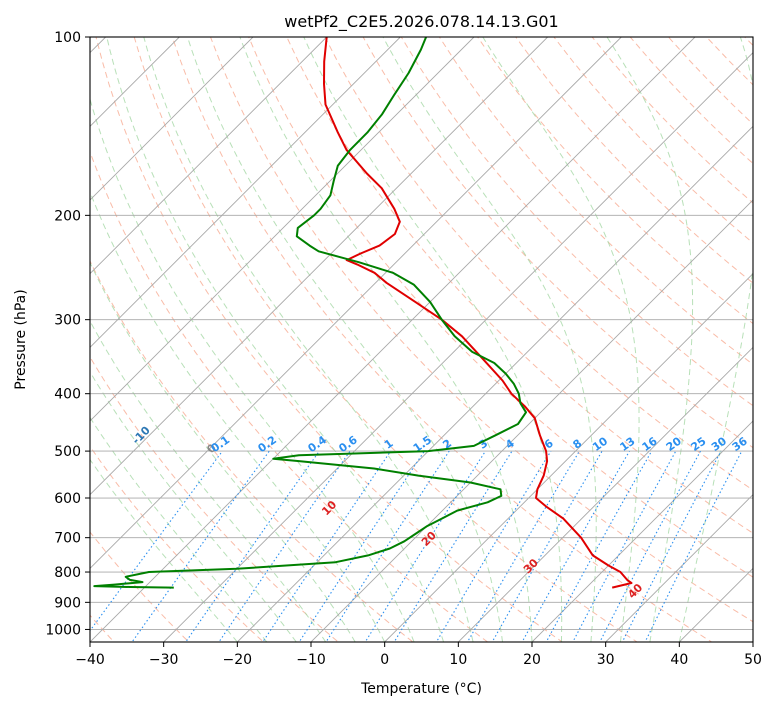 This screenshot has width=775, height=708. What do you see at coordinates (311, 660) in the screenshot?
I see `x-tick-label: −10` at bounding box center [311, 660].